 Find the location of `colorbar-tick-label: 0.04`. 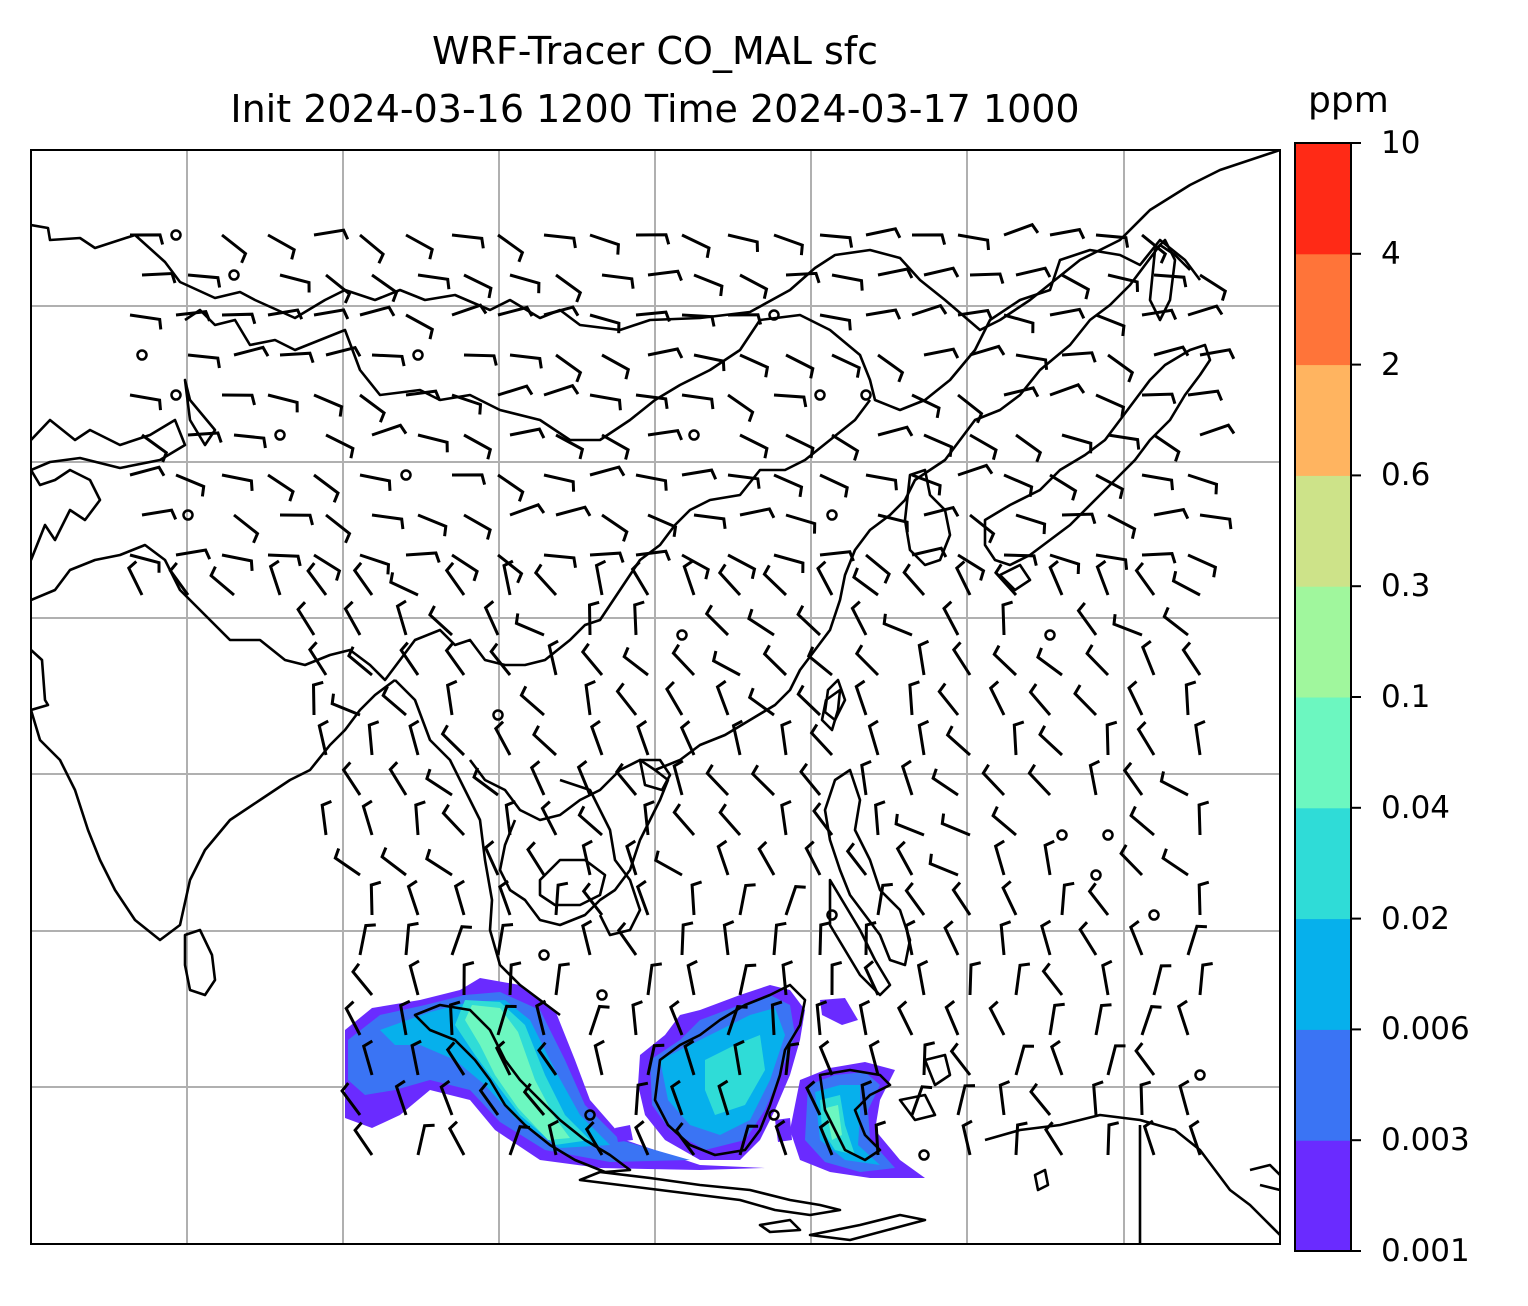

colorbar-tick-label: 0.04 is located at coordinates (1416, 807).